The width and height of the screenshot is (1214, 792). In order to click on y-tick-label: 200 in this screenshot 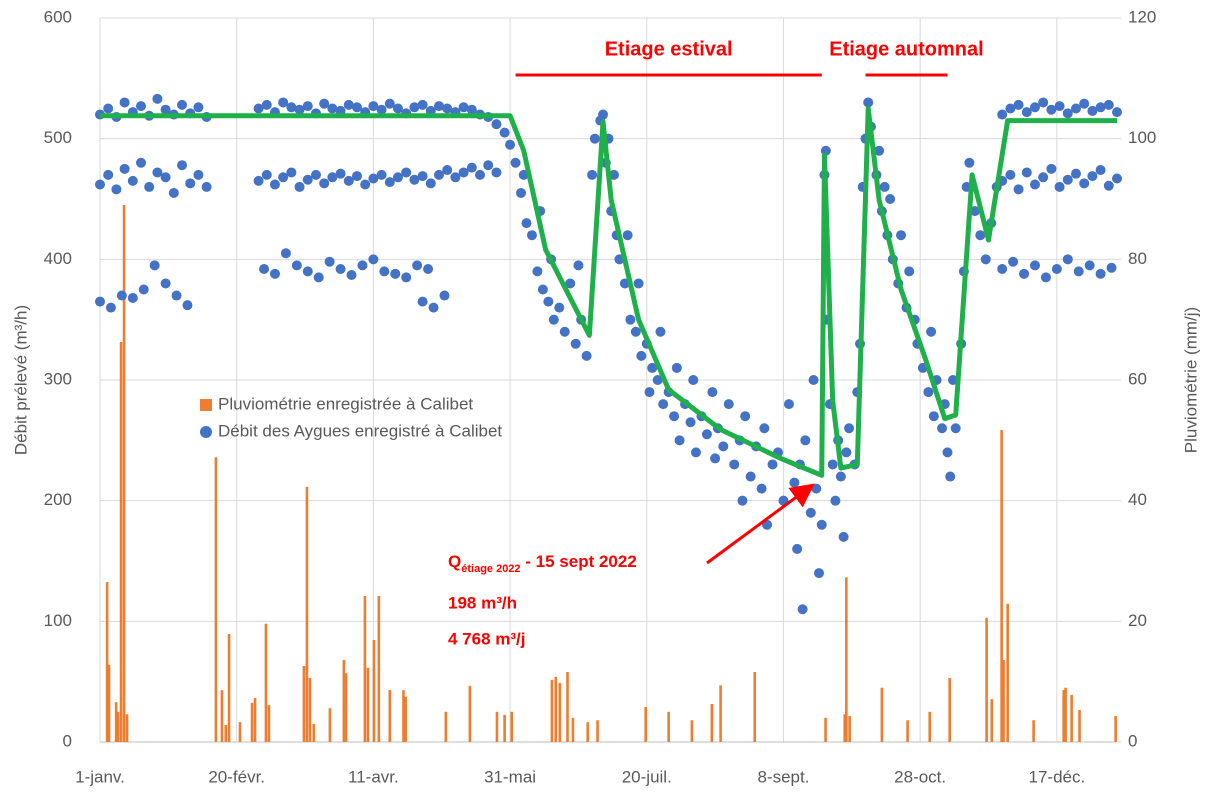, I will do `click(58, 499)`.